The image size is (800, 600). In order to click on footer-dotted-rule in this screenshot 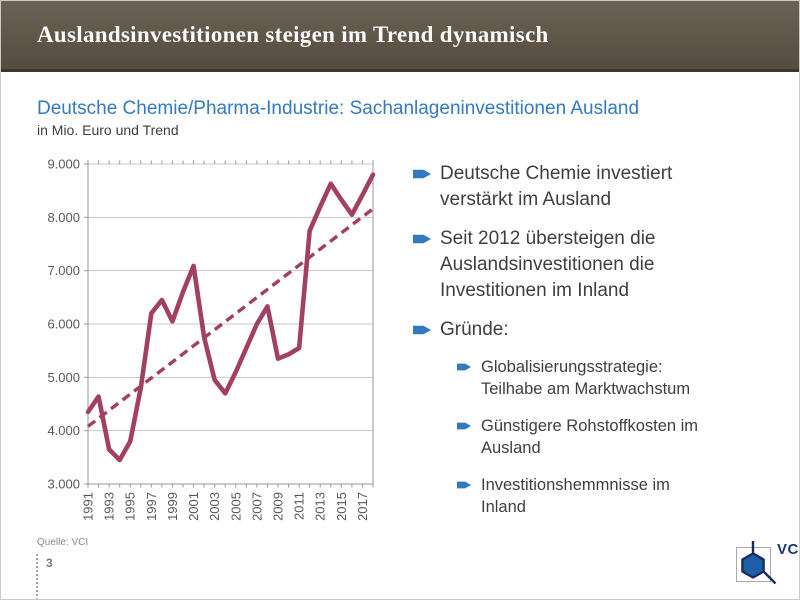, I will do `click(37, 576)`.